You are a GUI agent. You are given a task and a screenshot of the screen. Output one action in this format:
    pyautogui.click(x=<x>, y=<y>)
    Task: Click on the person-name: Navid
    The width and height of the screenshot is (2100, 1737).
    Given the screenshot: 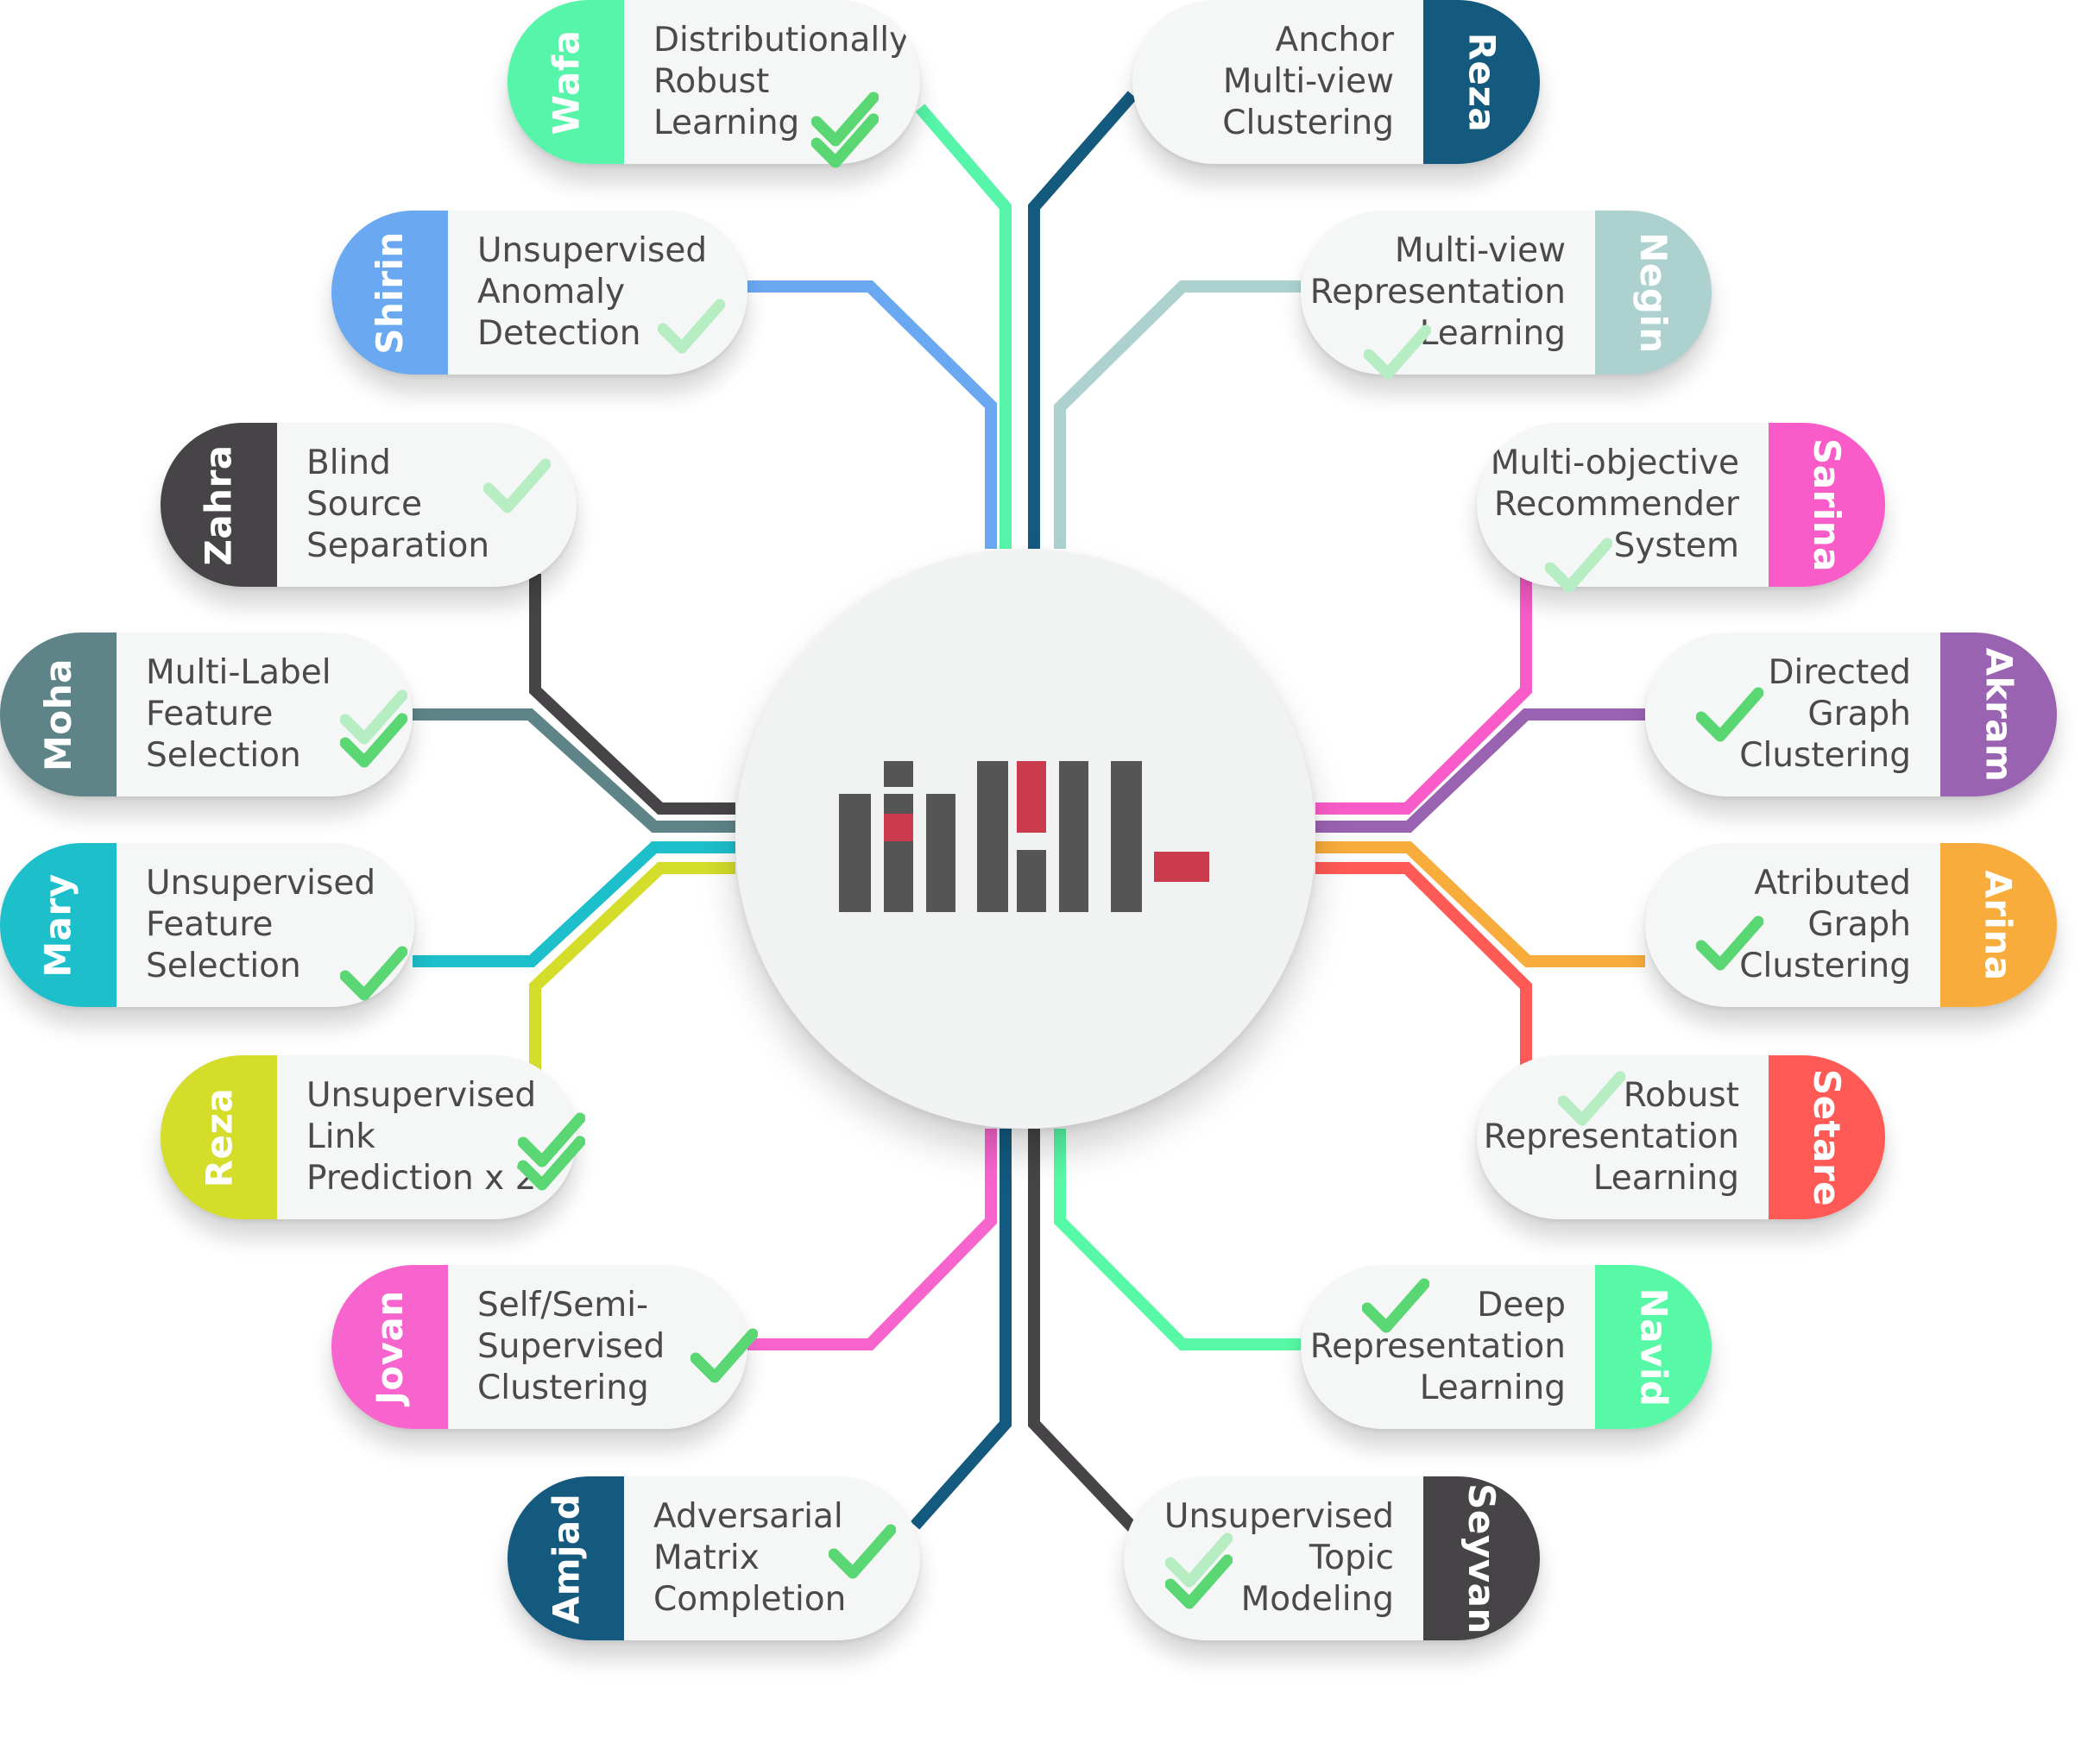 What is the action you would take?
    pyautogui.click(x=1653, y=1347)
    